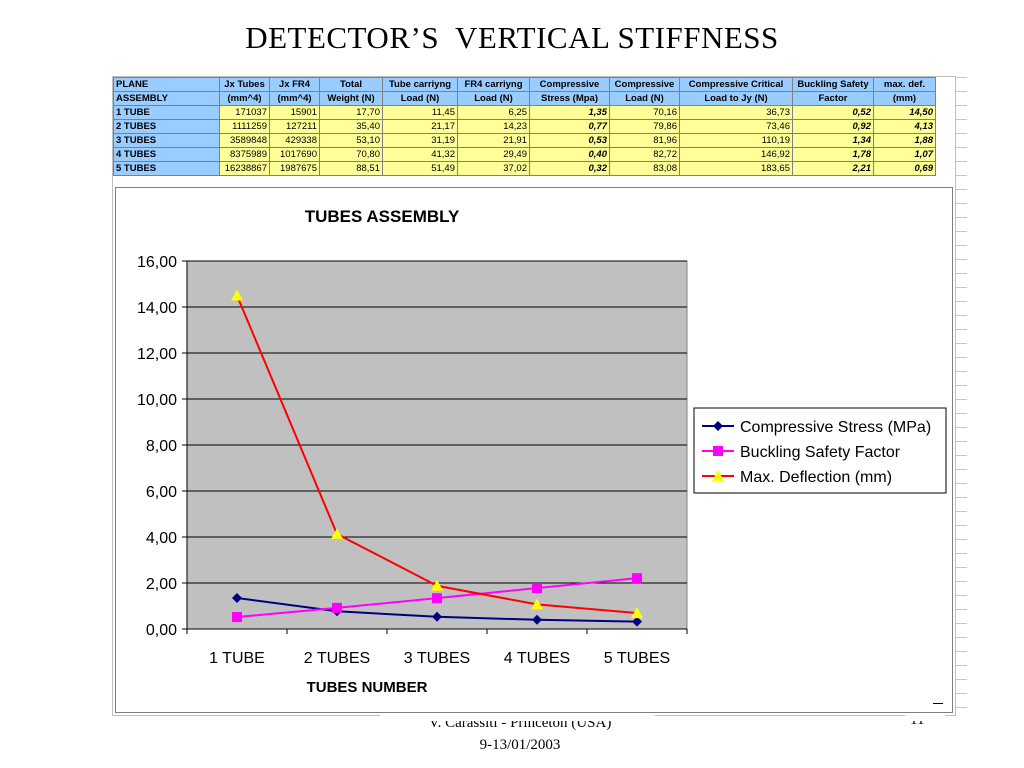  I want to click on table-cell: 0,69, so click(904, 168).